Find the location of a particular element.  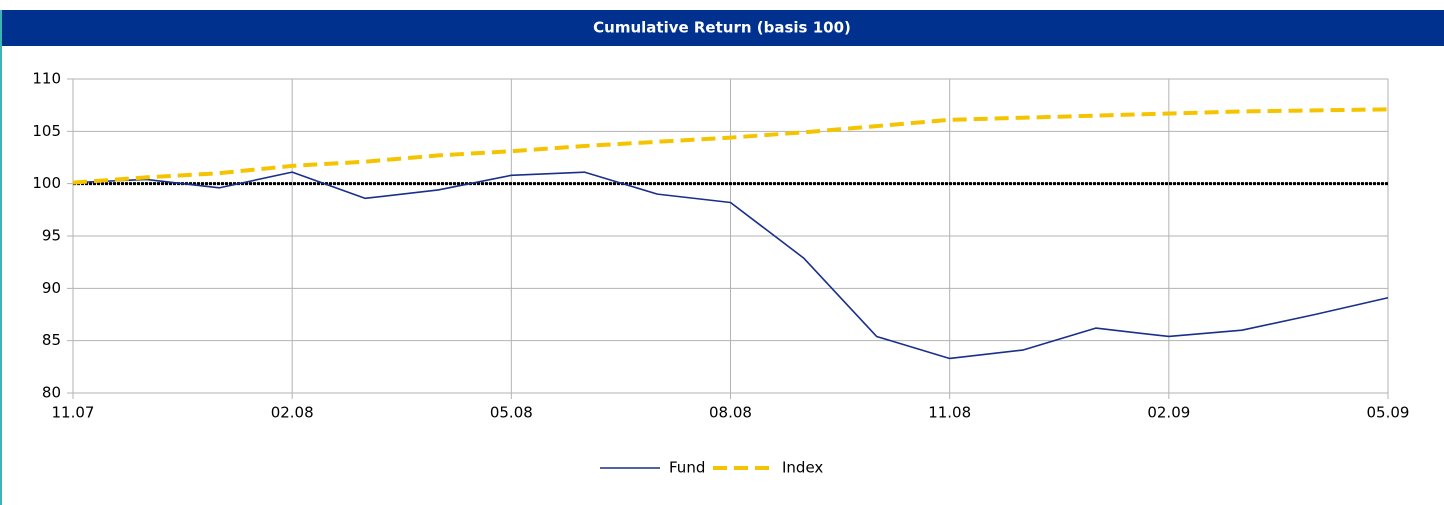

y-tick-label: 80 is located at coordinates (51, 393).